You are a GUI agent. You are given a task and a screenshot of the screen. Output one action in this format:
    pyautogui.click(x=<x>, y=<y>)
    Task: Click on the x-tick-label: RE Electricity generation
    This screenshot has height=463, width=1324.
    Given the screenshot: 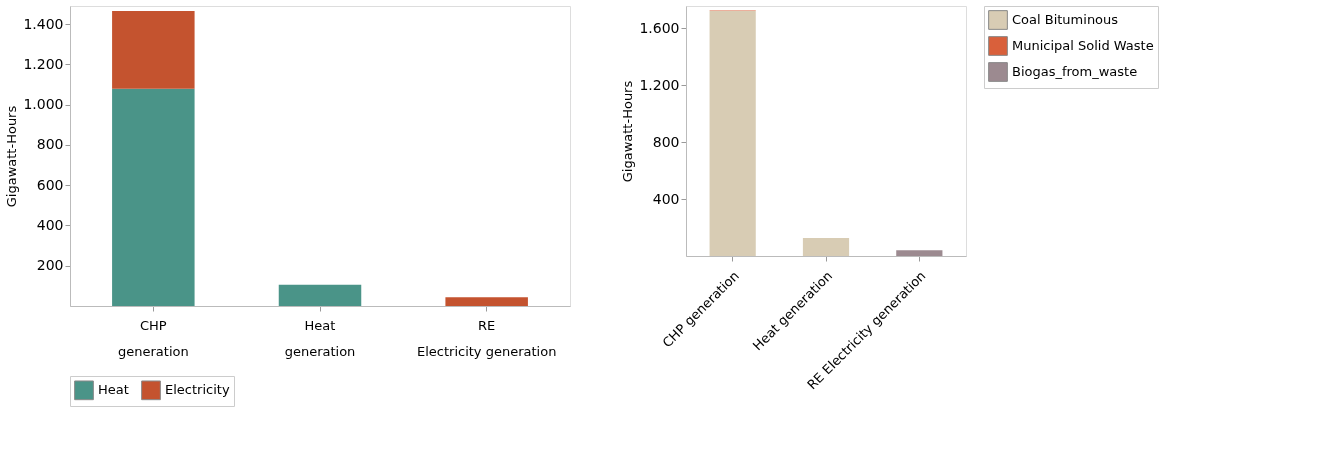 What is the action you would take?
    pyautogui.click(x=486, y=338)
    